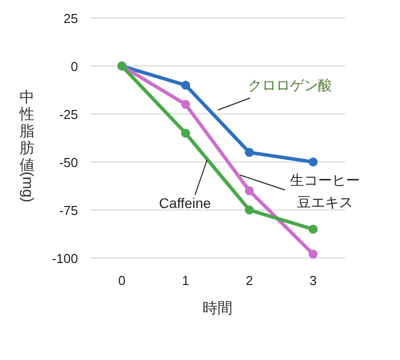  Describe the element at coordinates (65, 258) in the screenshot. I see `y-tick-label: -100` at that location.